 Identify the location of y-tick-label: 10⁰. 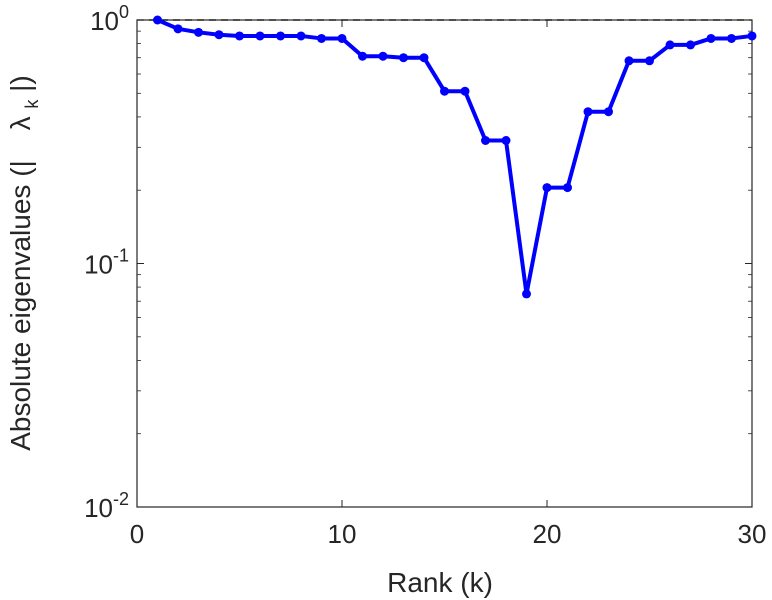
(109, 19).